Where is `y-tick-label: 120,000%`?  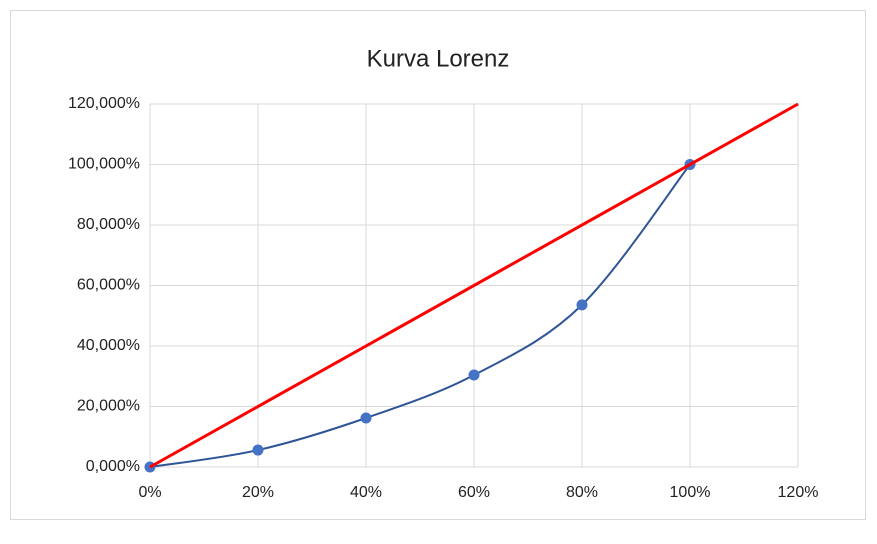
y-tick-label: 120,000% is located at coordinates (104, 103).